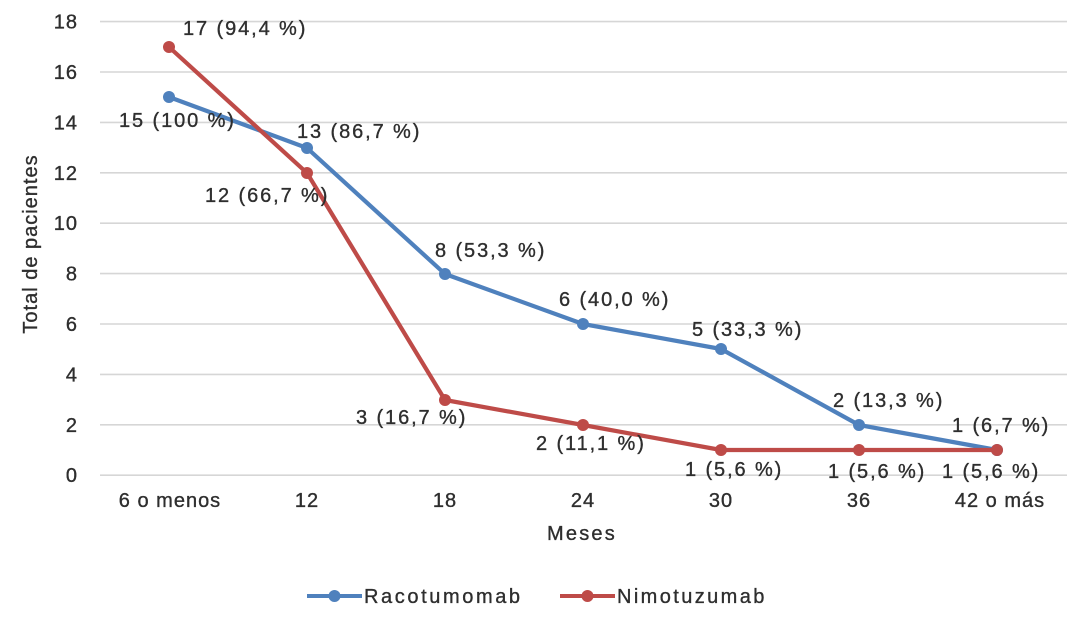 The width and height of the screenshot is (1089, 641). What do you see at coordinates (591, 444) in the screenshot?
I see `svg-text: 2 (11,1 %)` at bounding box center [591, 444].